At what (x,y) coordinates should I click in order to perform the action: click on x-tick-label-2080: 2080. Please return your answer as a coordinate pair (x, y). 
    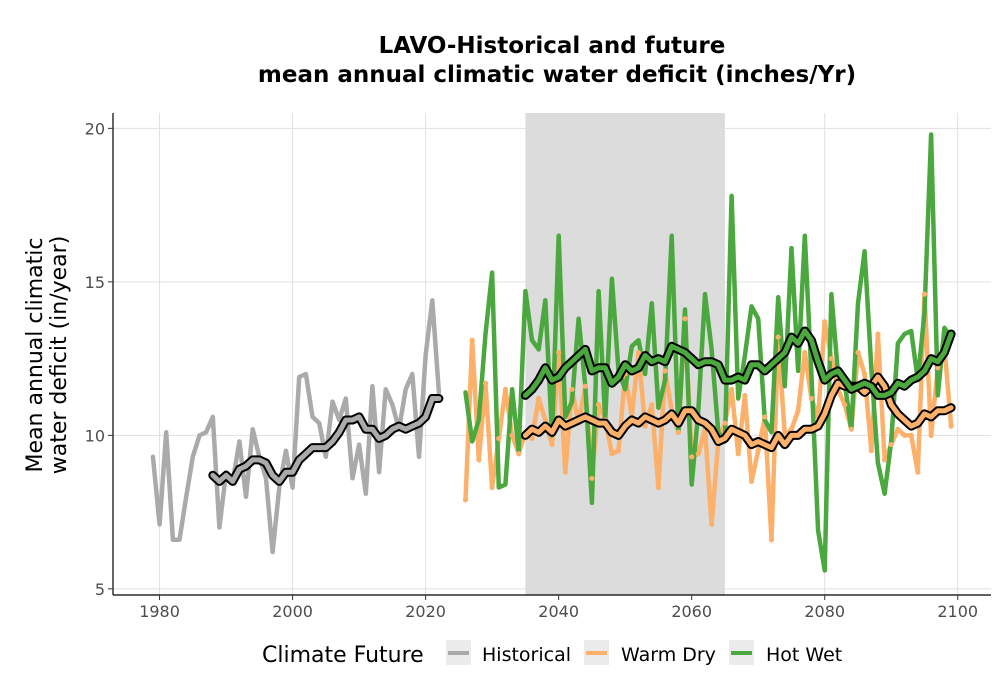
    Looking at the image, I should click on (824, 611).